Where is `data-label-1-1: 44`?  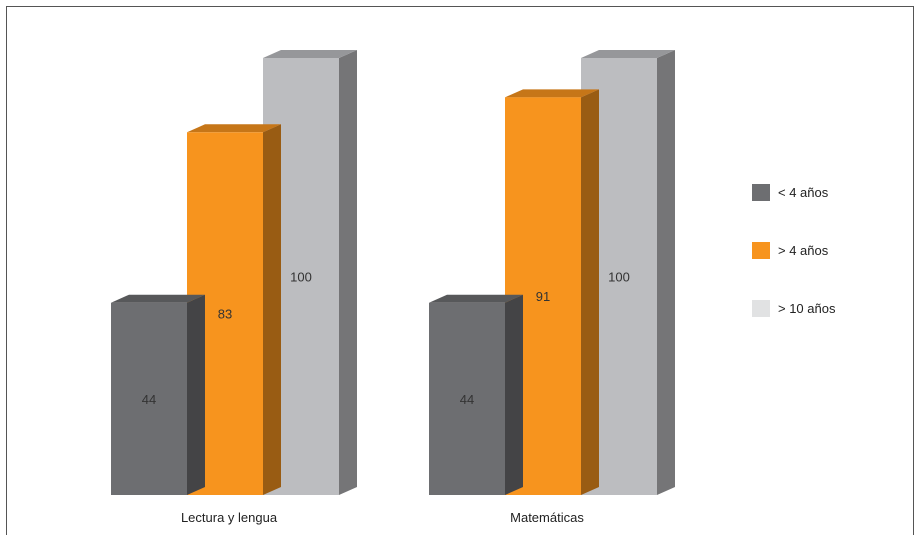 data-label-1-1: 44 is located at coordinates (149, 399).